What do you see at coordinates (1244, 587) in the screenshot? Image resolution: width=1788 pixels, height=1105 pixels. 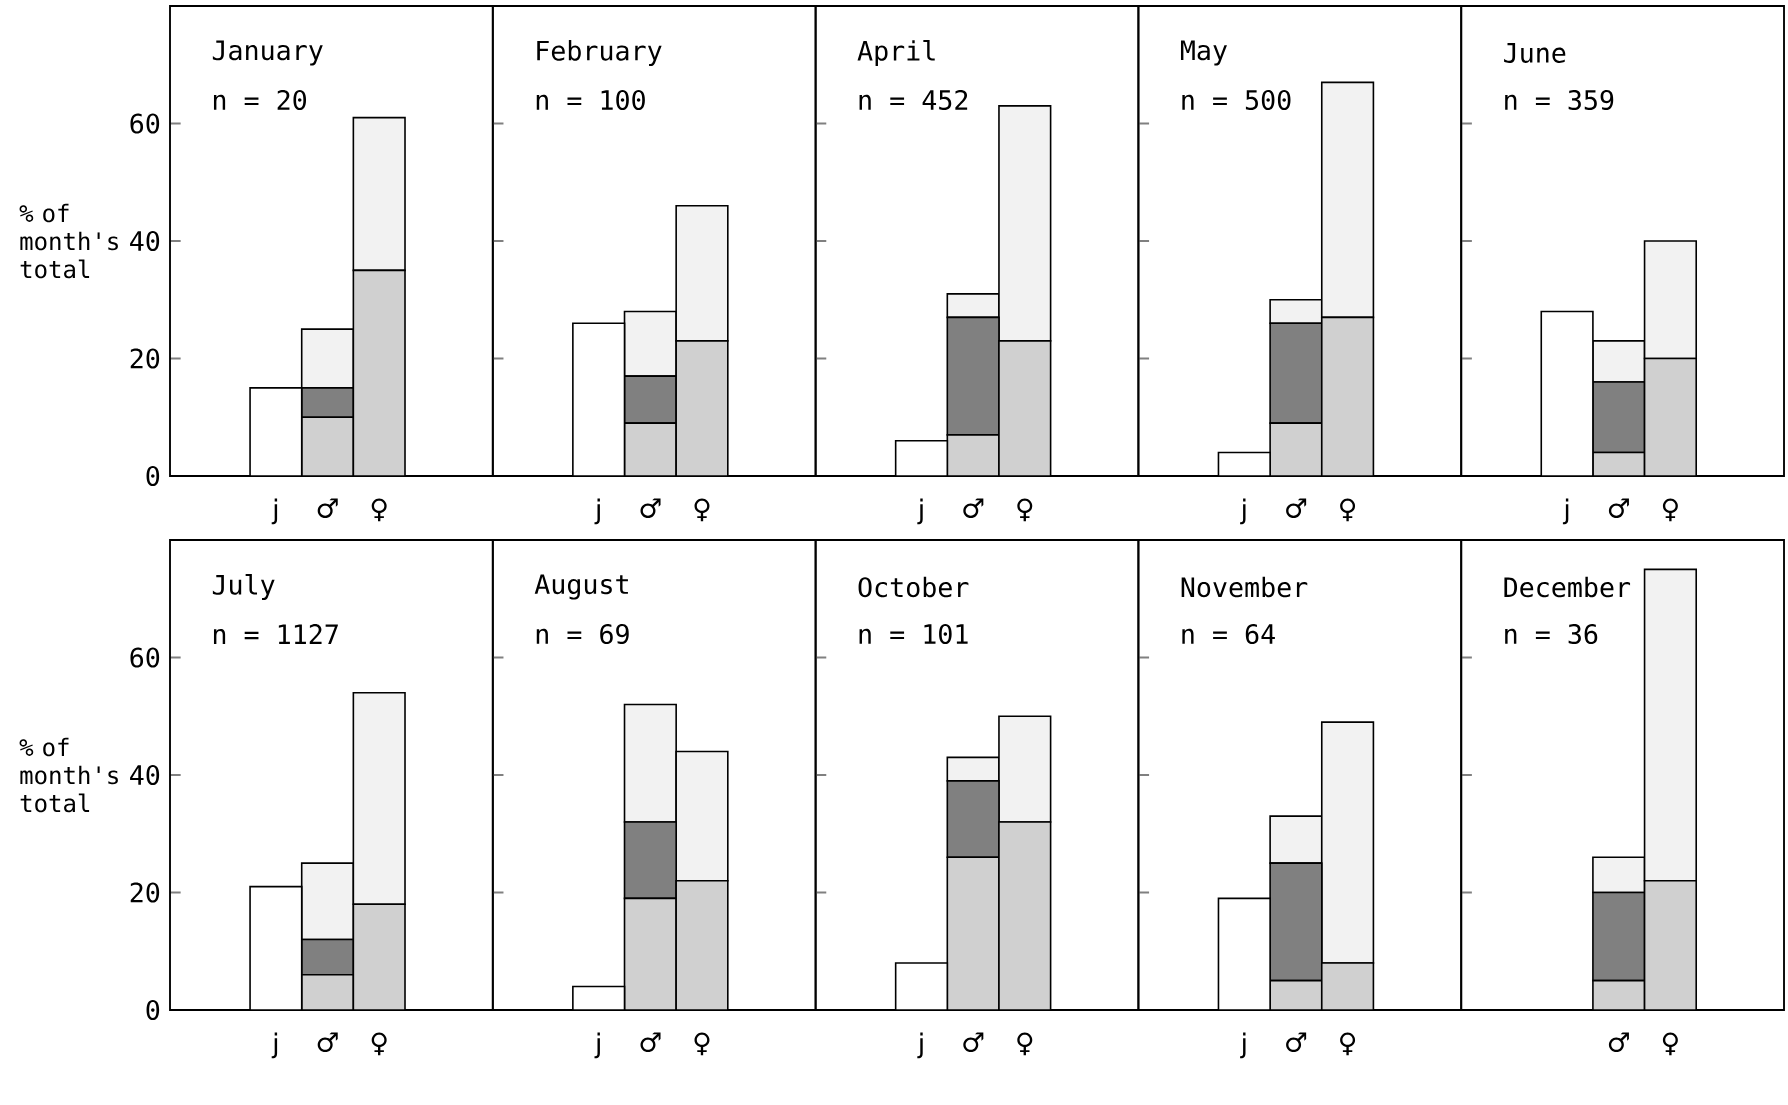 I see `text: November` at bounding box center [1244, 587].